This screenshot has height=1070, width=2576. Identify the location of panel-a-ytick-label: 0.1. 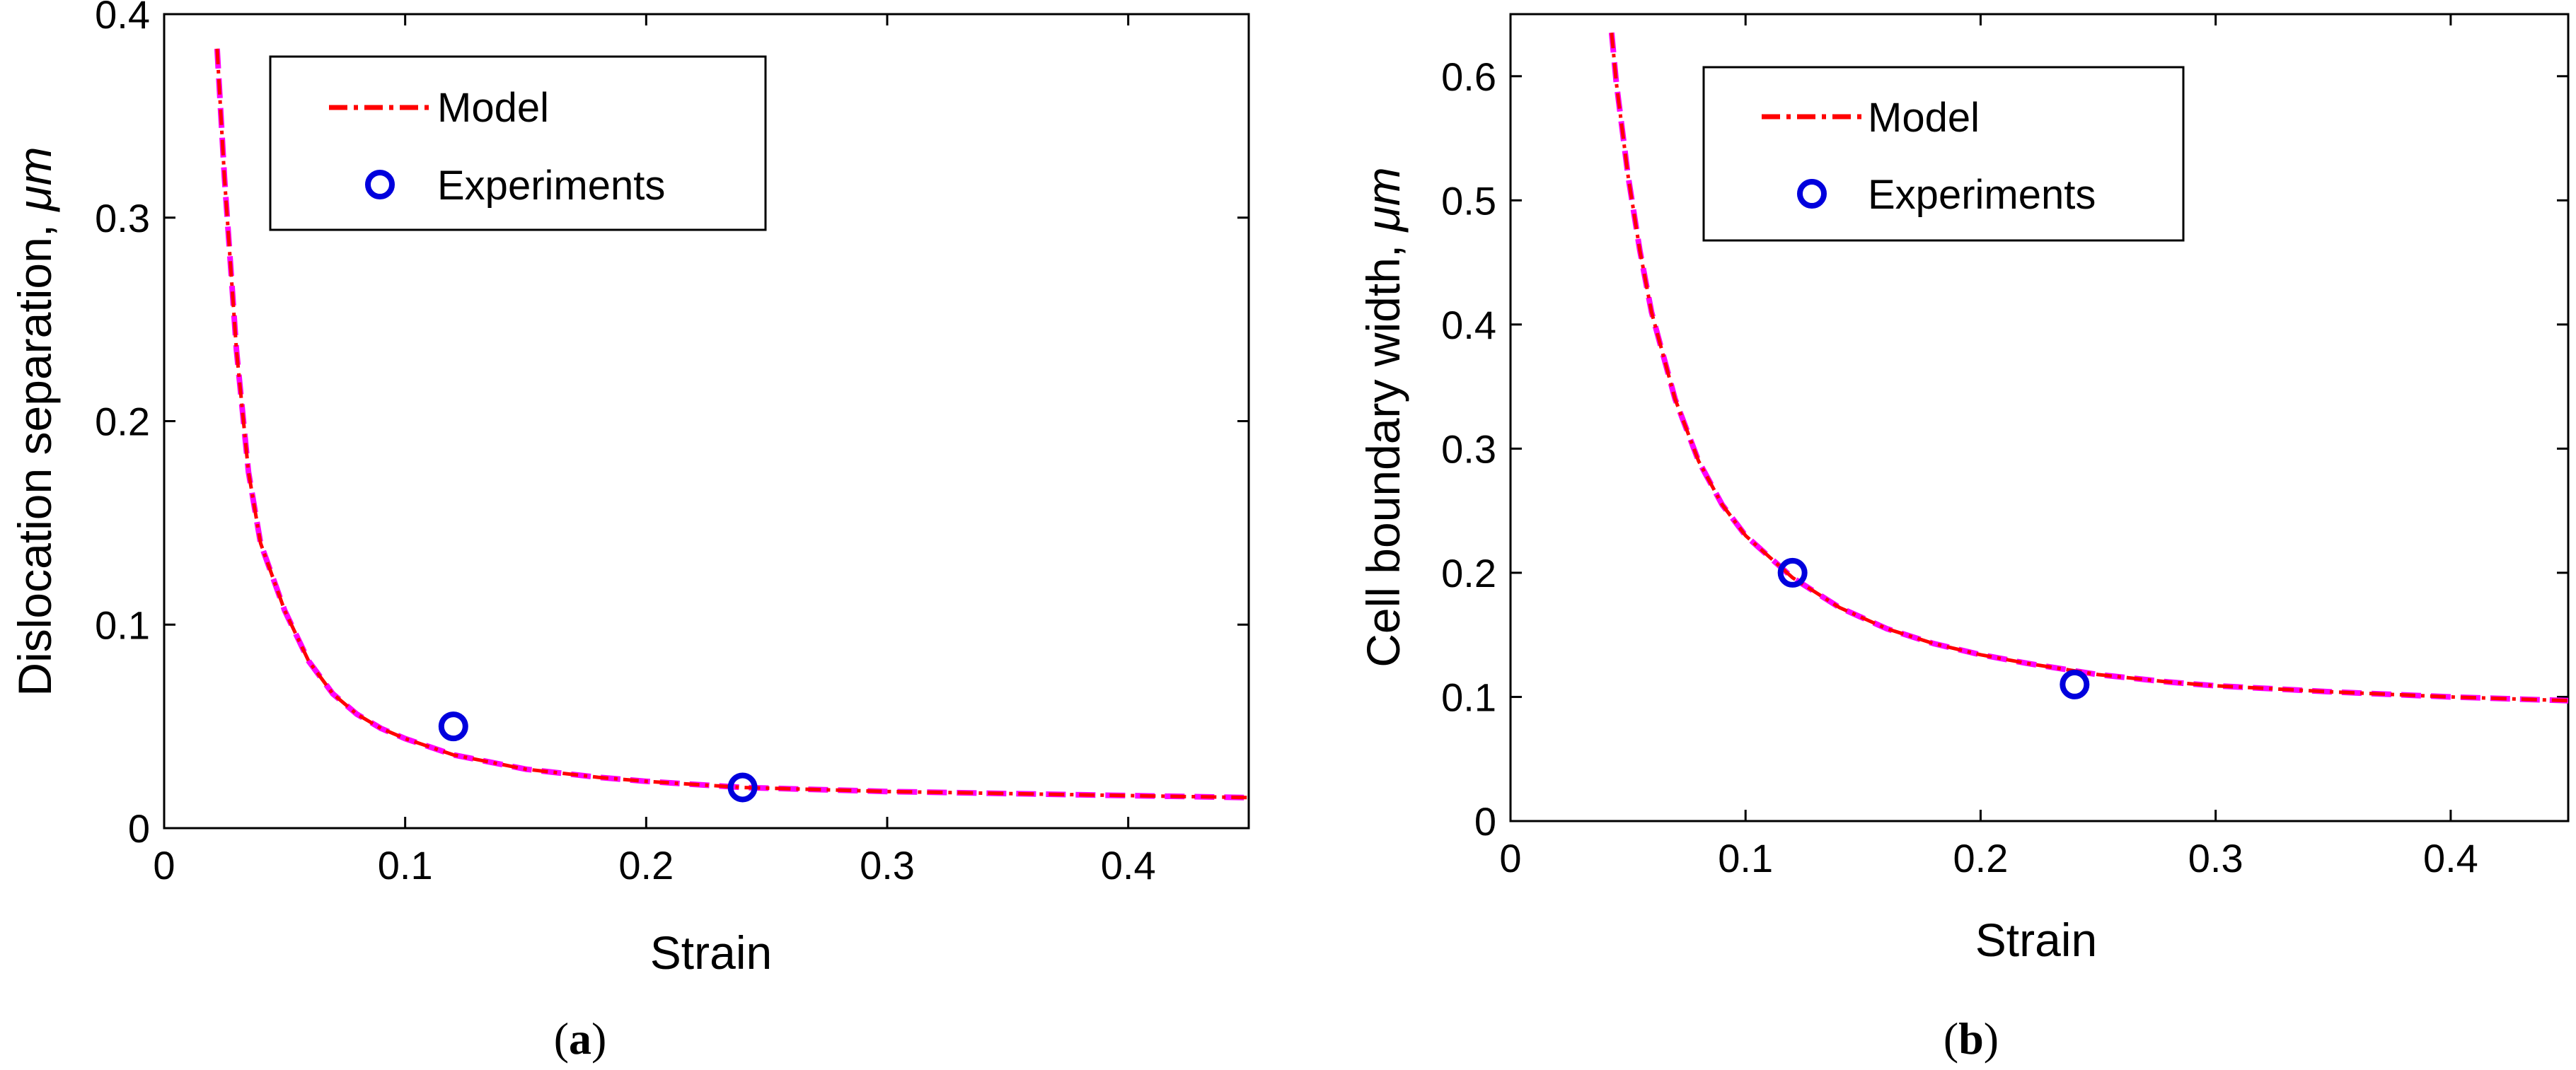
(122, 625).